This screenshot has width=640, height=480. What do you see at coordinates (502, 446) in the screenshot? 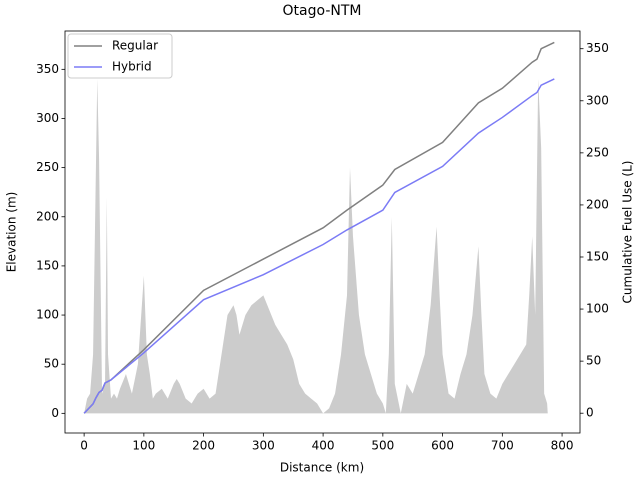
I see `x-tick-label: 700` at bounding box center [502, 446].